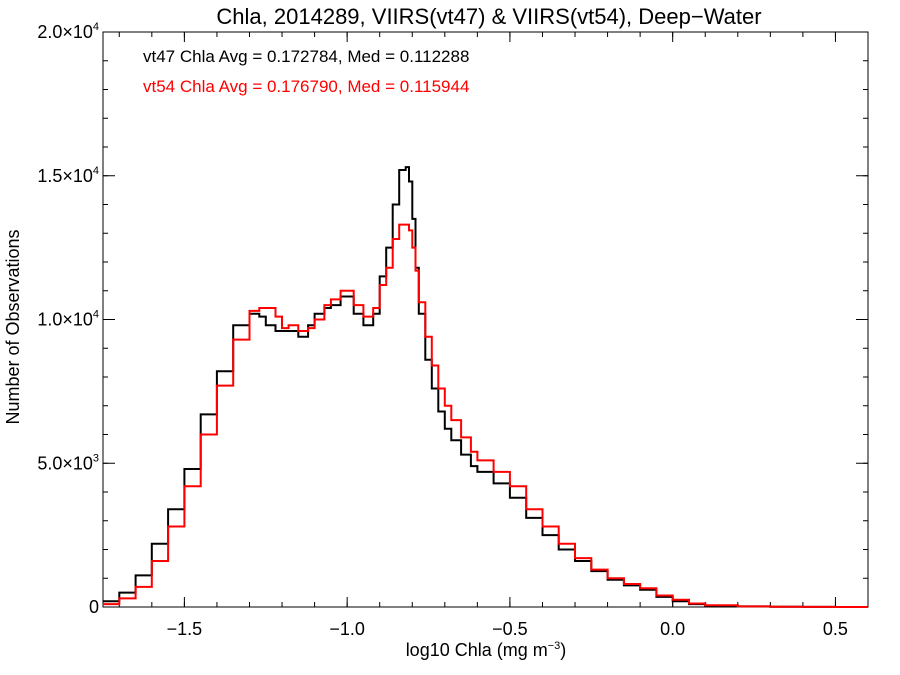  Describe the element at coordinates (835, 629) in the screenshot. I see `x-tick-label: 0.5` at that location.